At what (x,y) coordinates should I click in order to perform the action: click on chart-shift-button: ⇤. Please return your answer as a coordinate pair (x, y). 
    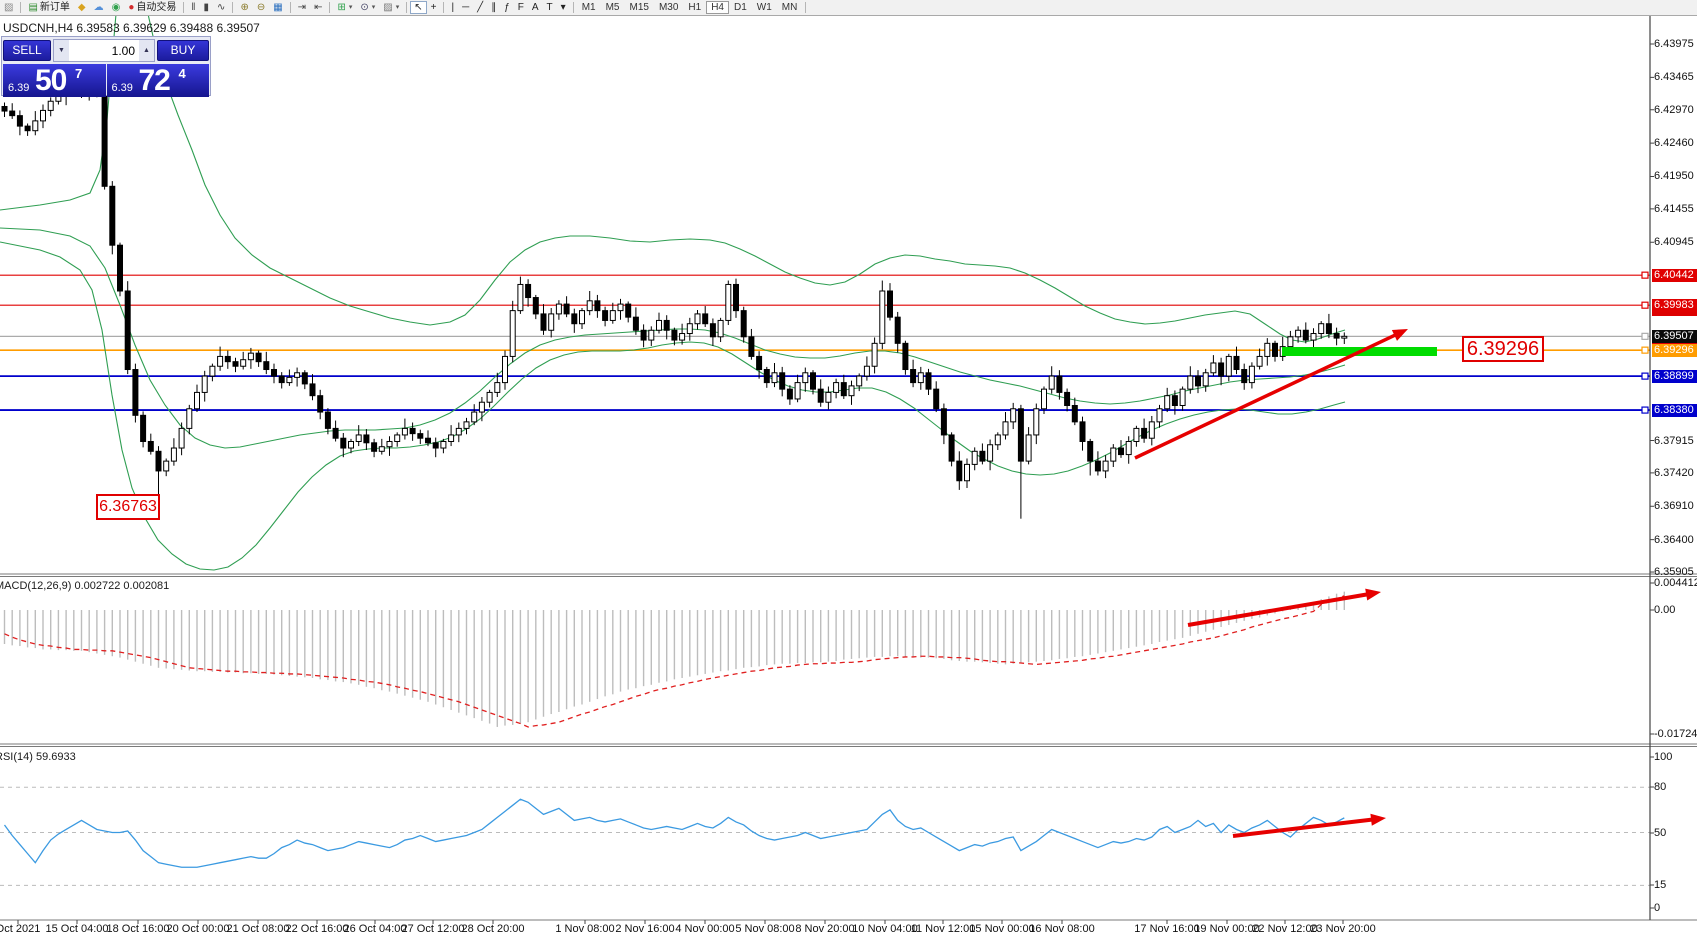
    Looking at the image, I should click on (318, 7).